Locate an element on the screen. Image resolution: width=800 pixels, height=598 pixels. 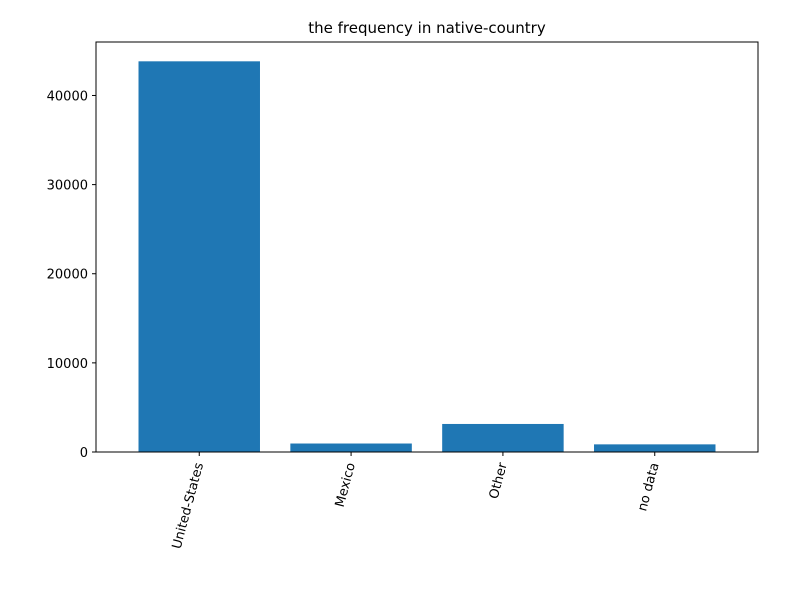
y-tick-label: 10000 is located at coordinates (67, 364).